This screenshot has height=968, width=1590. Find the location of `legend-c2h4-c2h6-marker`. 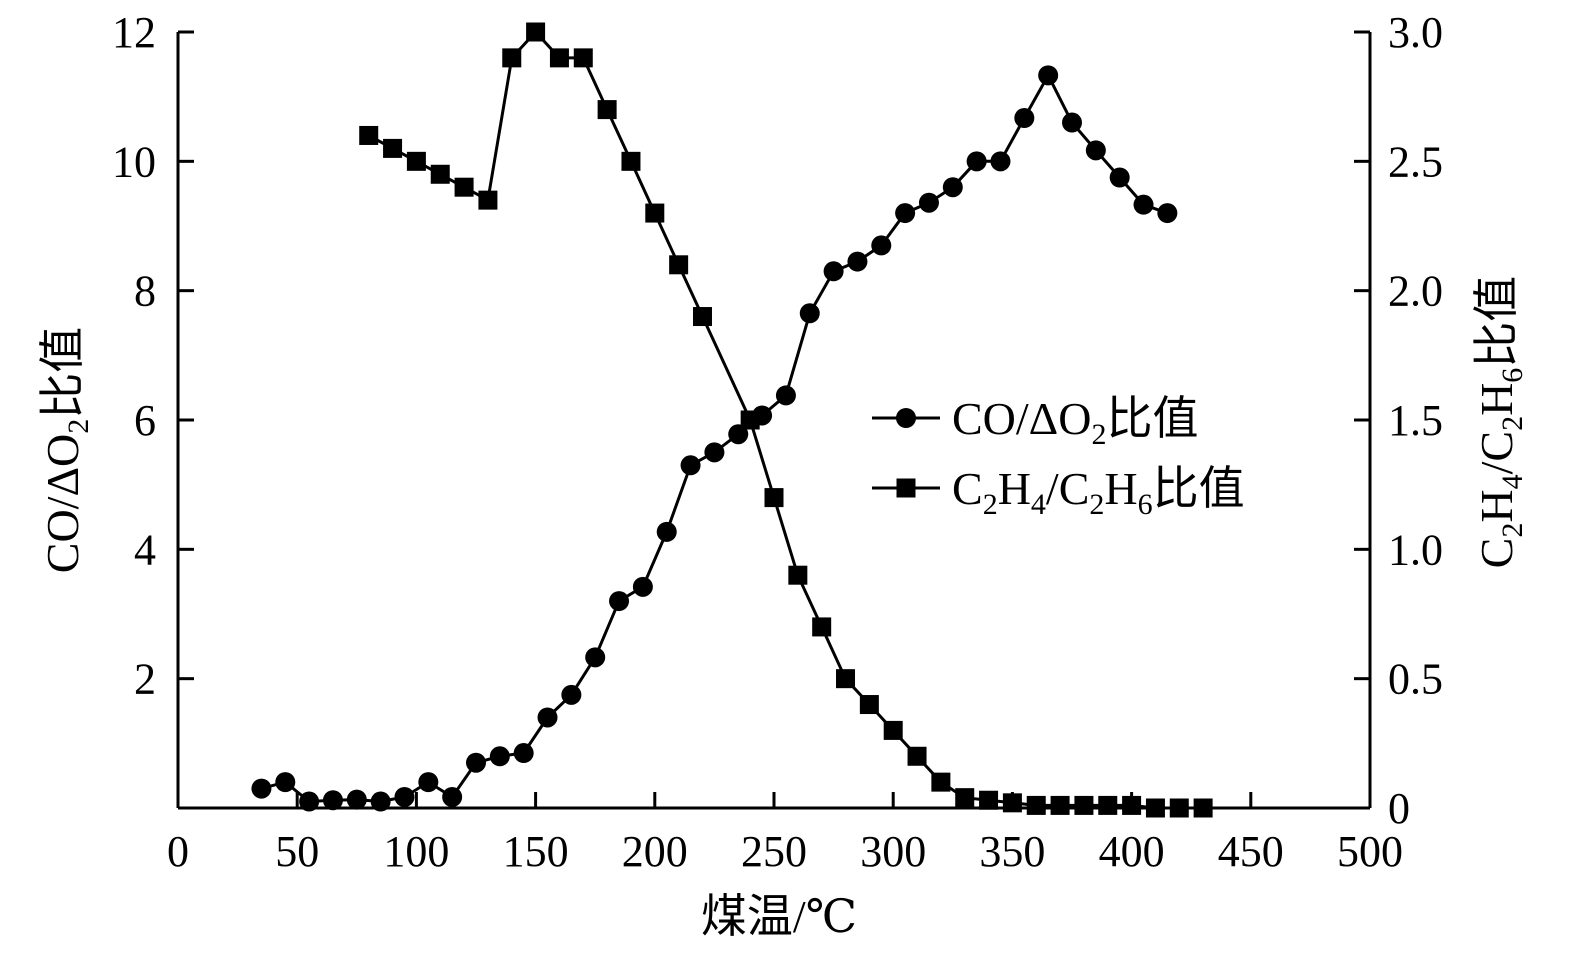

legend-c2h4-c2h6-marker is located at coordinates (906, 488).